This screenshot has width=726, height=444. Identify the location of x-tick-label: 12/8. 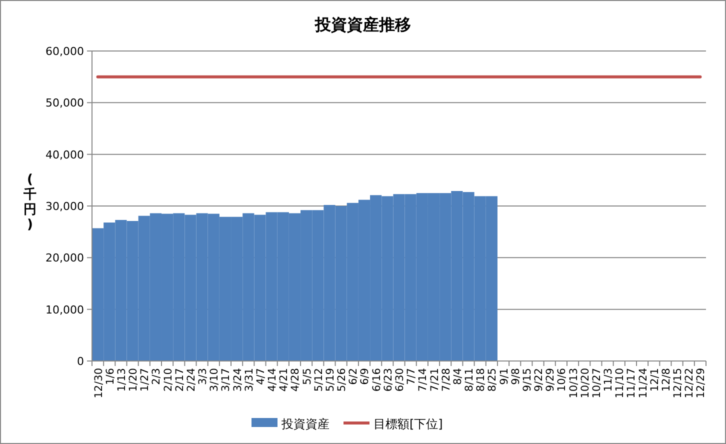
(666, 380).